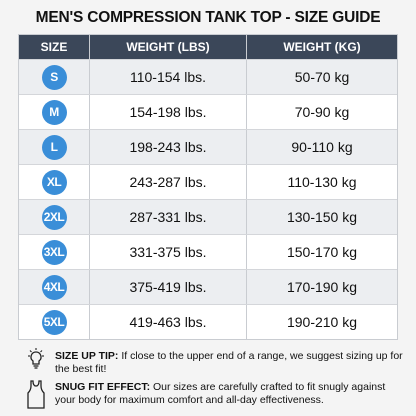 This screenshot has width=416, height=416. What do you see at coordinates (167, 47) in the screenshot?
I see `column-header: WEIGHT (LBS)` at bounding box center [167, 47].